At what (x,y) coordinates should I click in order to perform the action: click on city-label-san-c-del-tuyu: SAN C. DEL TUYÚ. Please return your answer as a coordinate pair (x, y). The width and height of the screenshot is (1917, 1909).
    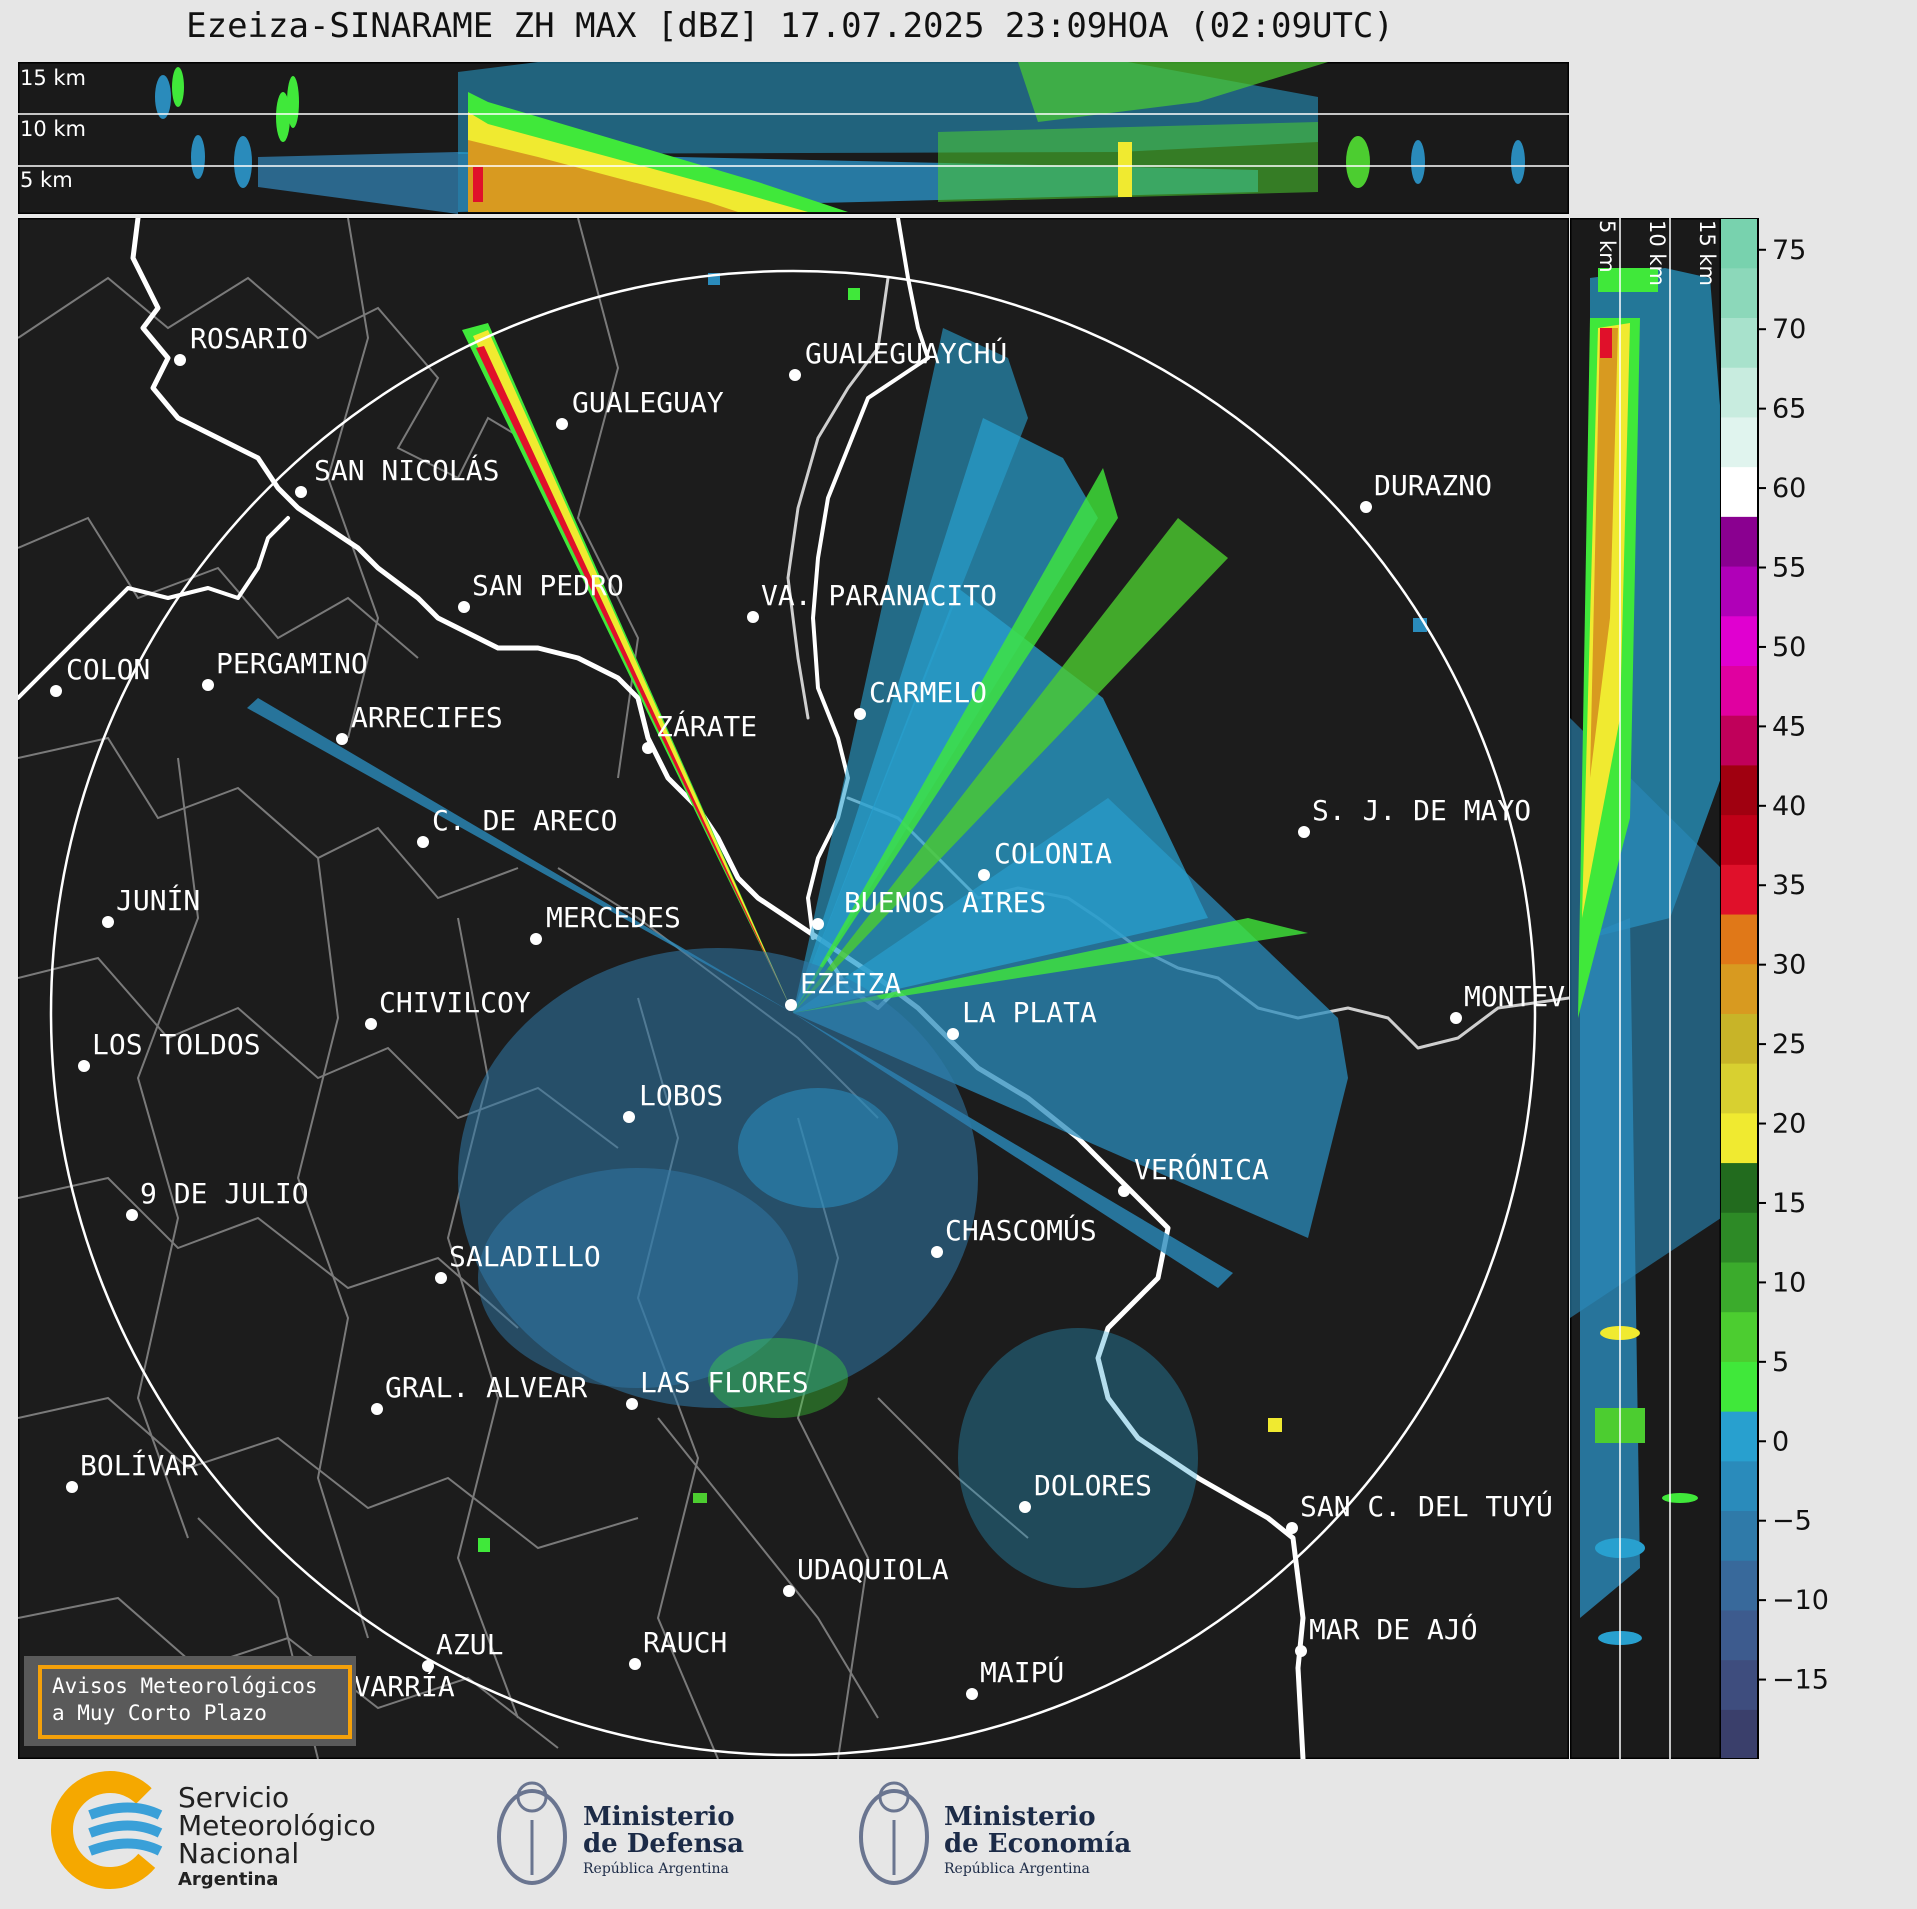
    Looking at the image, I should click on (1426, 1506).